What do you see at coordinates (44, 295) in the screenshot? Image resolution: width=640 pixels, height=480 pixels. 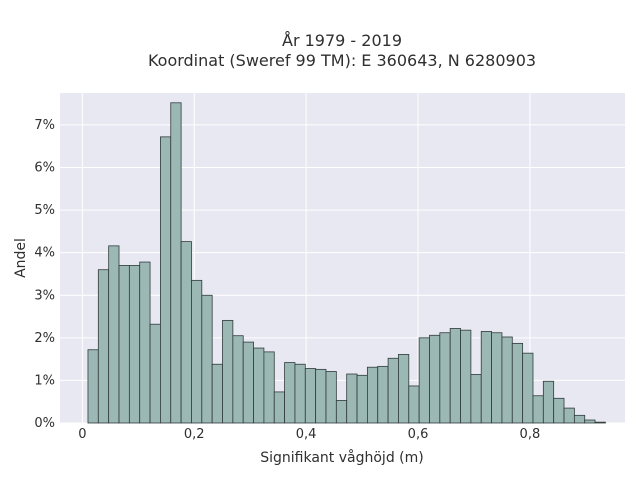 I see `y-tick-label: 3%` at bounding box center [44, 295].